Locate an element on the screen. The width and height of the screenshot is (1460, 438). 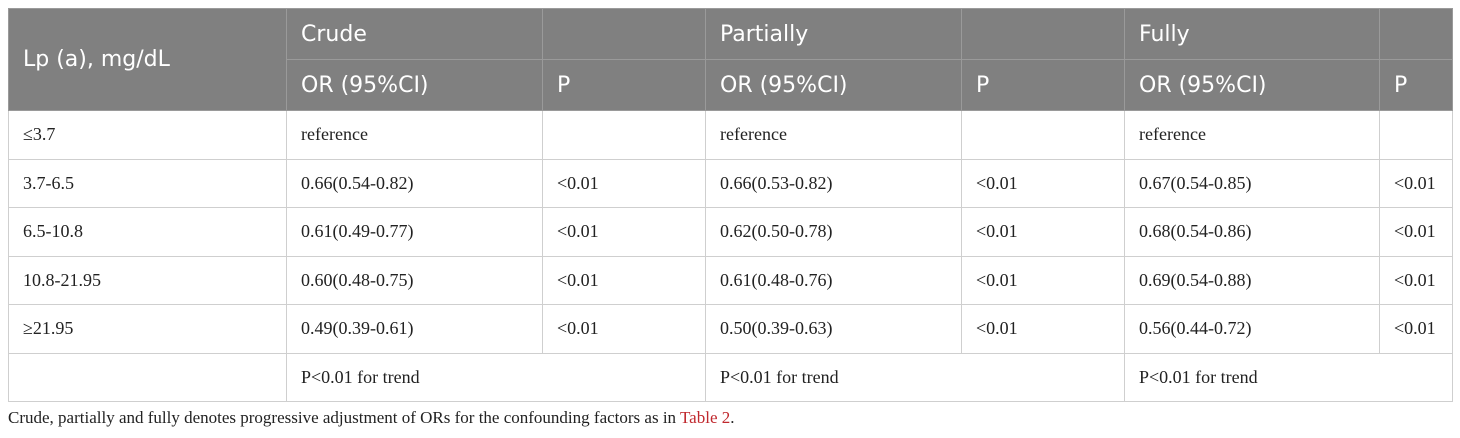
row-header: Lp (a), mg/dL is located at coordinates (147, 59).